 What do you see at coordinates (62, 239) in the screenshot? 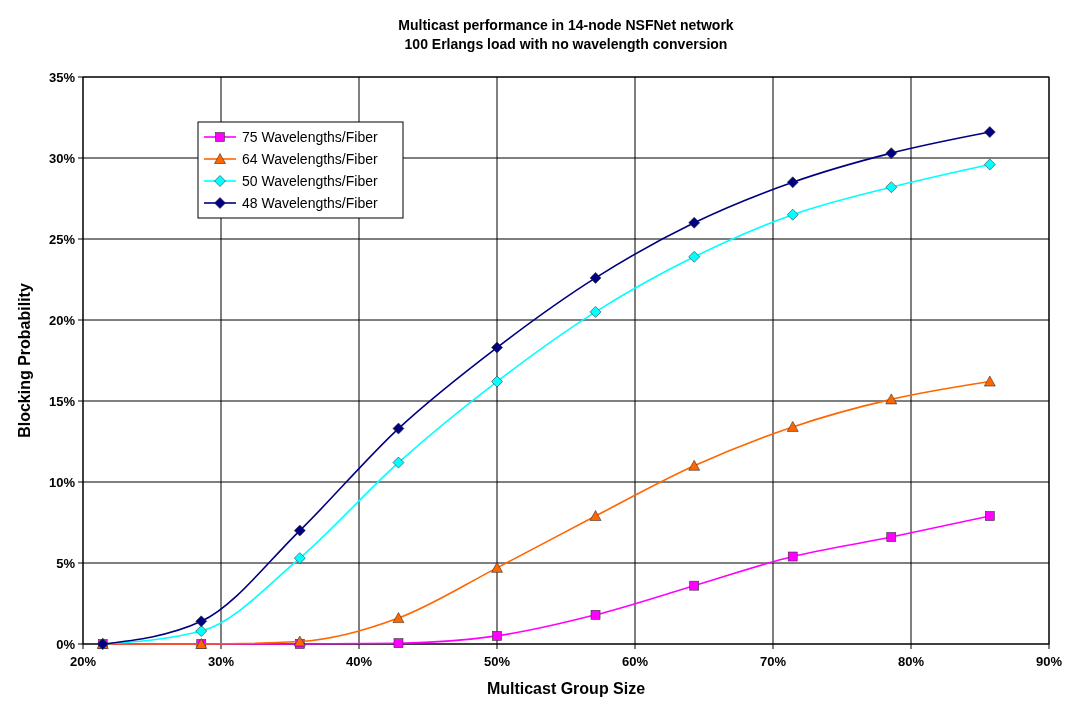
I see `y-tick-label: 25%` at bounding box center [62, 239].